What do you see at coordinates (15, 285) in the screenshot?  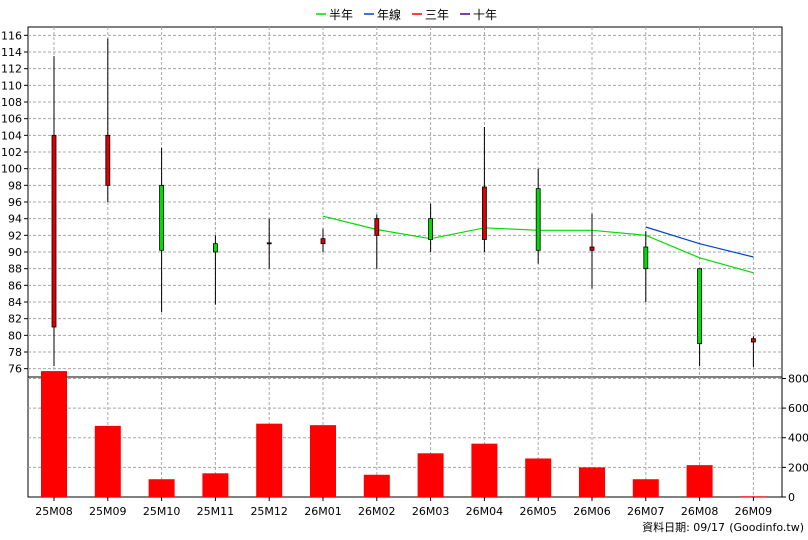 I see `price-tick-label: 86` at bounding box center [15, 285].